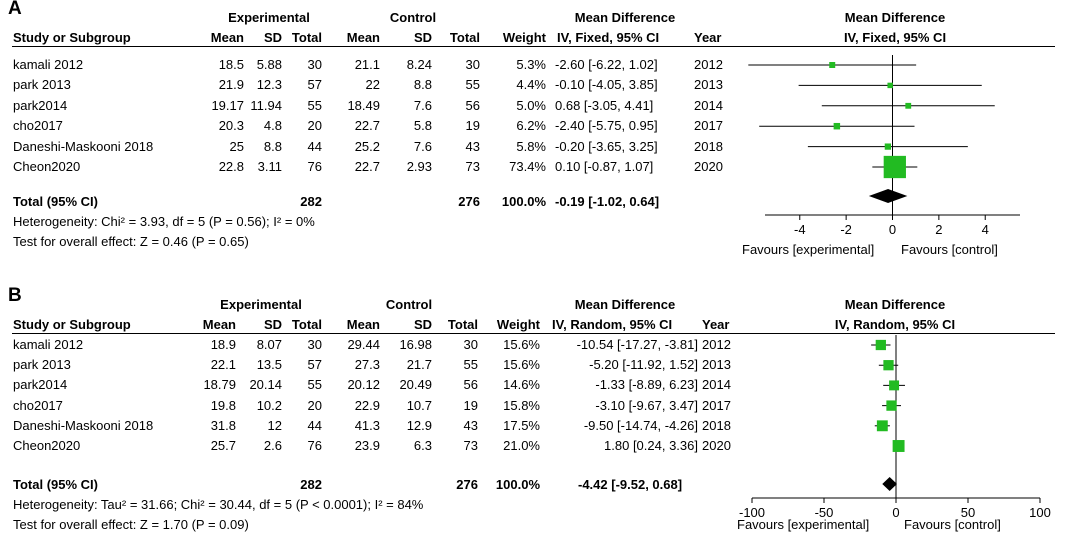  Describe the element at coordinates (640, 425) in the screenshot. I see `cell-ci-text: -9.50 [-14.74, -4.26]` at that location.